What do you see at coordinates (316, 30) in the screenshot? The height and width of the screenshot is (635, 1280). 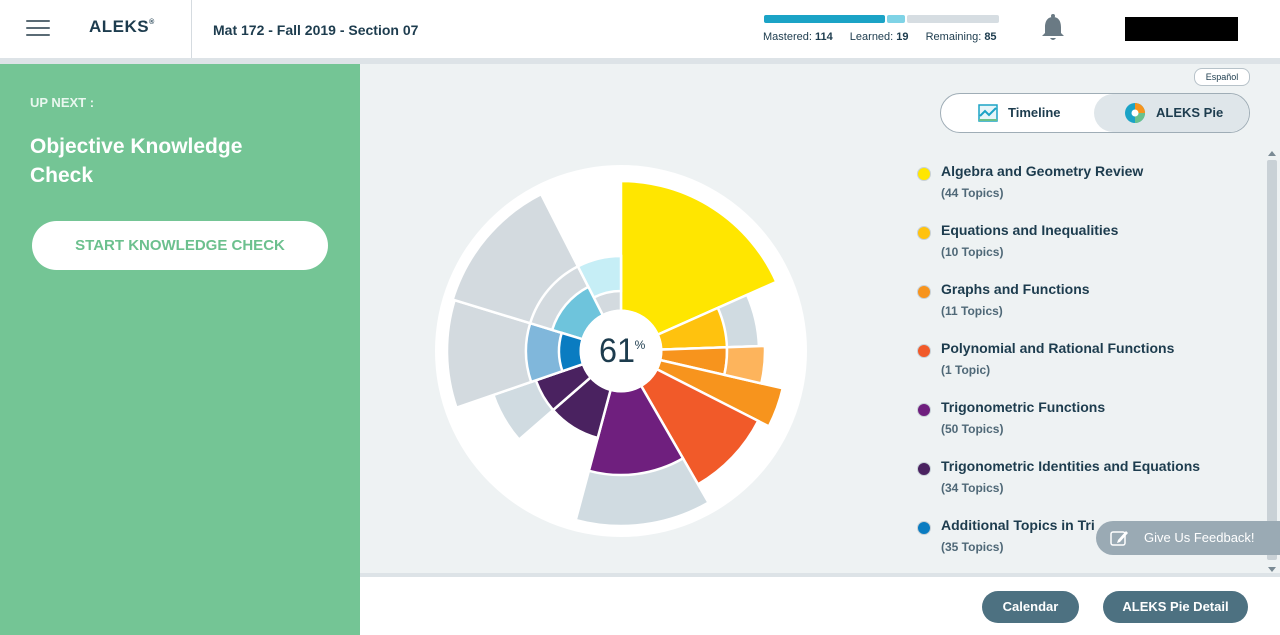 I see `course-title: Mat 172 - Fall 2019 - Section 07` at bounding box center [316, 30].